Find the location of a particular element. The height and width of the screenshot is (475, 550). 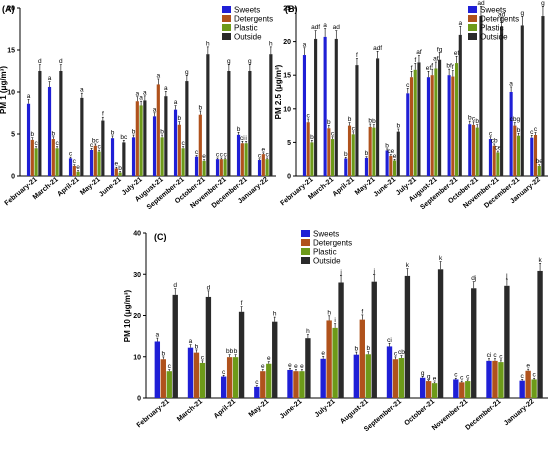

y-tick-label: 0 is located at coordinates (289, 177).